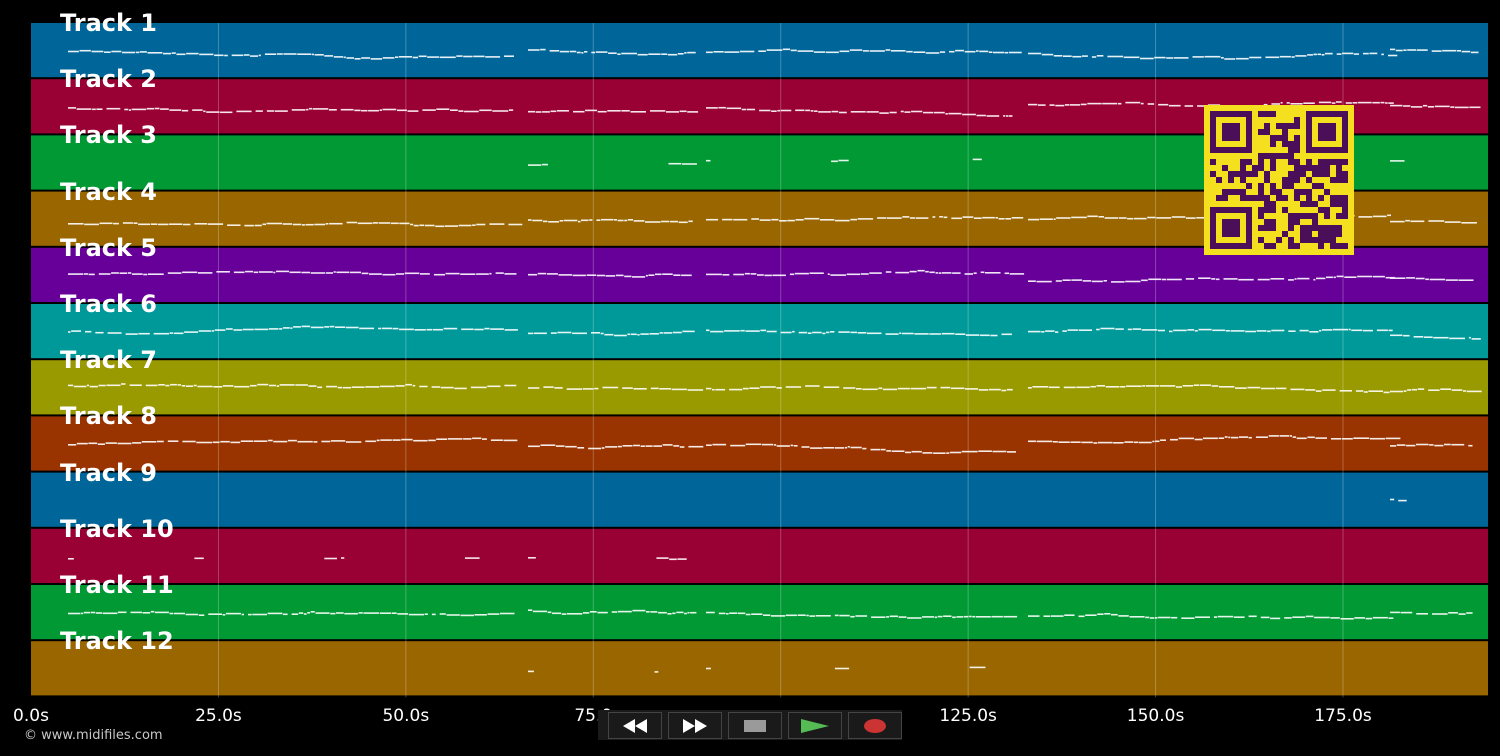 The width and height of the screenshot is (1500, 756). I want to click on track-label: Track 10, so click(117, 528).